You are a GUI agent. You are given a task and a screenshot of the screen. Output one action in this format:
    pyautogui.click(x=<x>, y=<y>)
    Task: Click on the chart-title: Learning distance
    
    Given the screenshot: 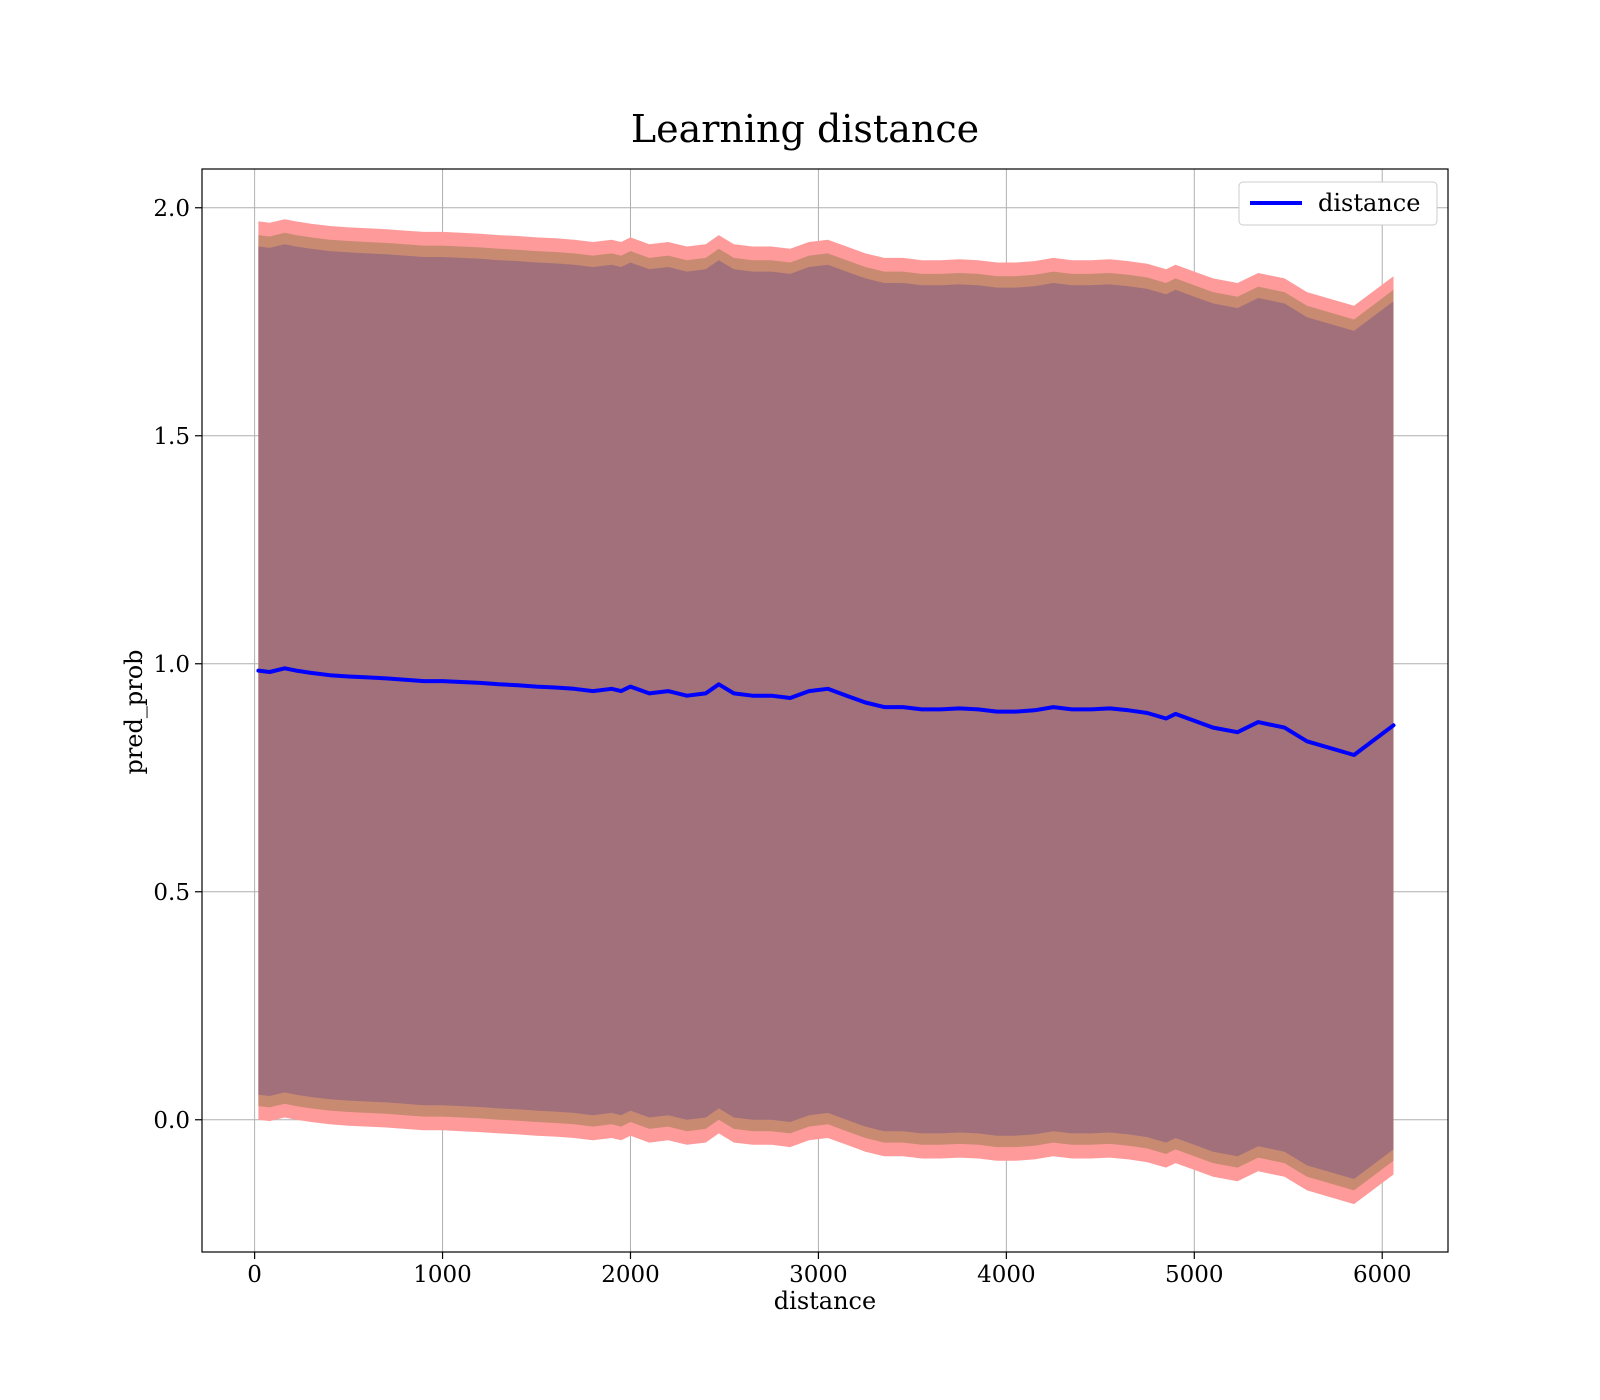 What is the action you would take?
    pyautogui.click(x=805, y=129)
    